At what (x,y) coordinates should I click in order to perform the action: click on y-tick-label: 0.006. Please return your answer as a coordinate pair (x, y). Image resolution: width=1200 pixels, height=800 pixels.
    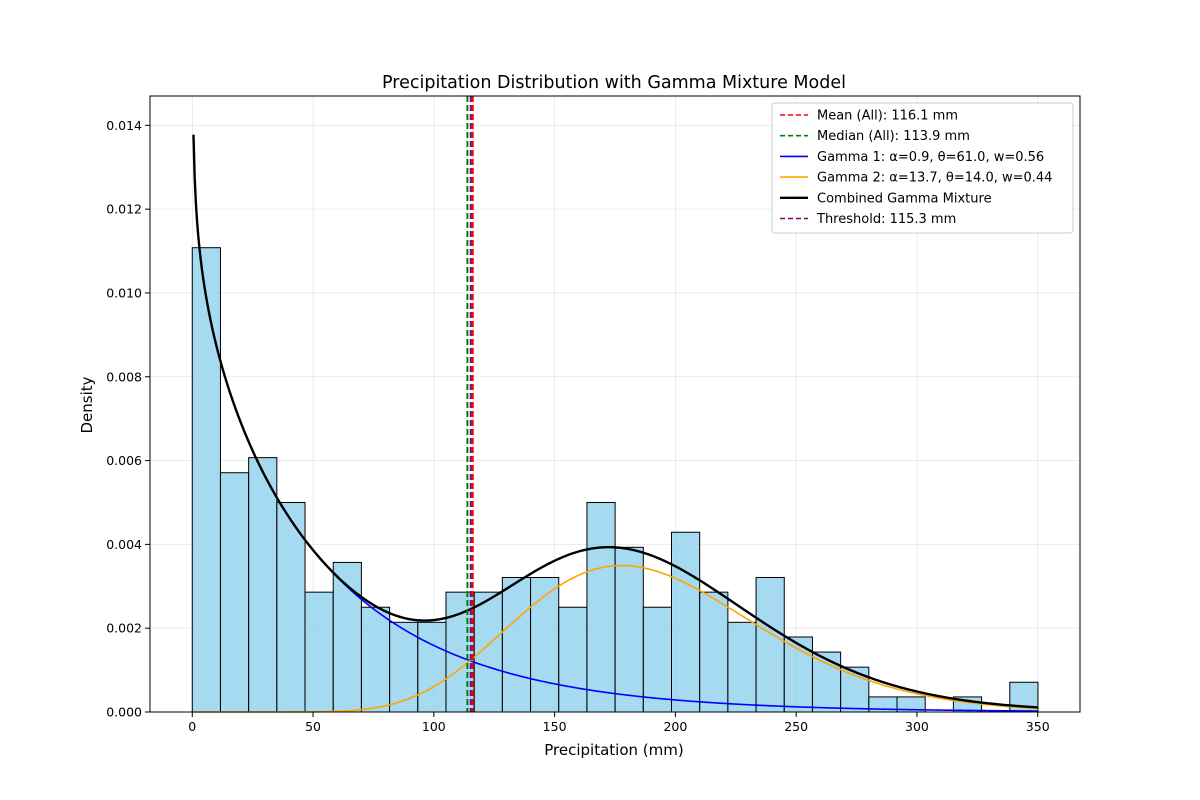
    Looking at the image, I should click on (124, 460).